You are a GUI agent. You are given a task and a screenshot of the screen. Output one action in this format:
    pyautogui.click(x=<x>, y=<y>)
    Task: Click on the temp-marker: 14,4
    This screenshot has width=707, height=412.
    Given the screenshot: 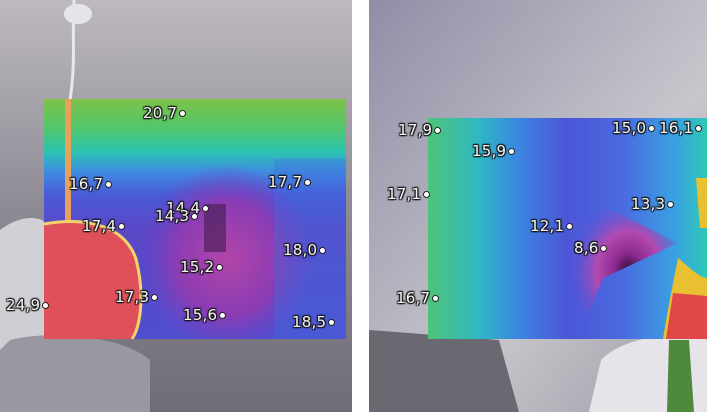 What is the action you would take?
    pyautogui.click(x=188, y=208)
    